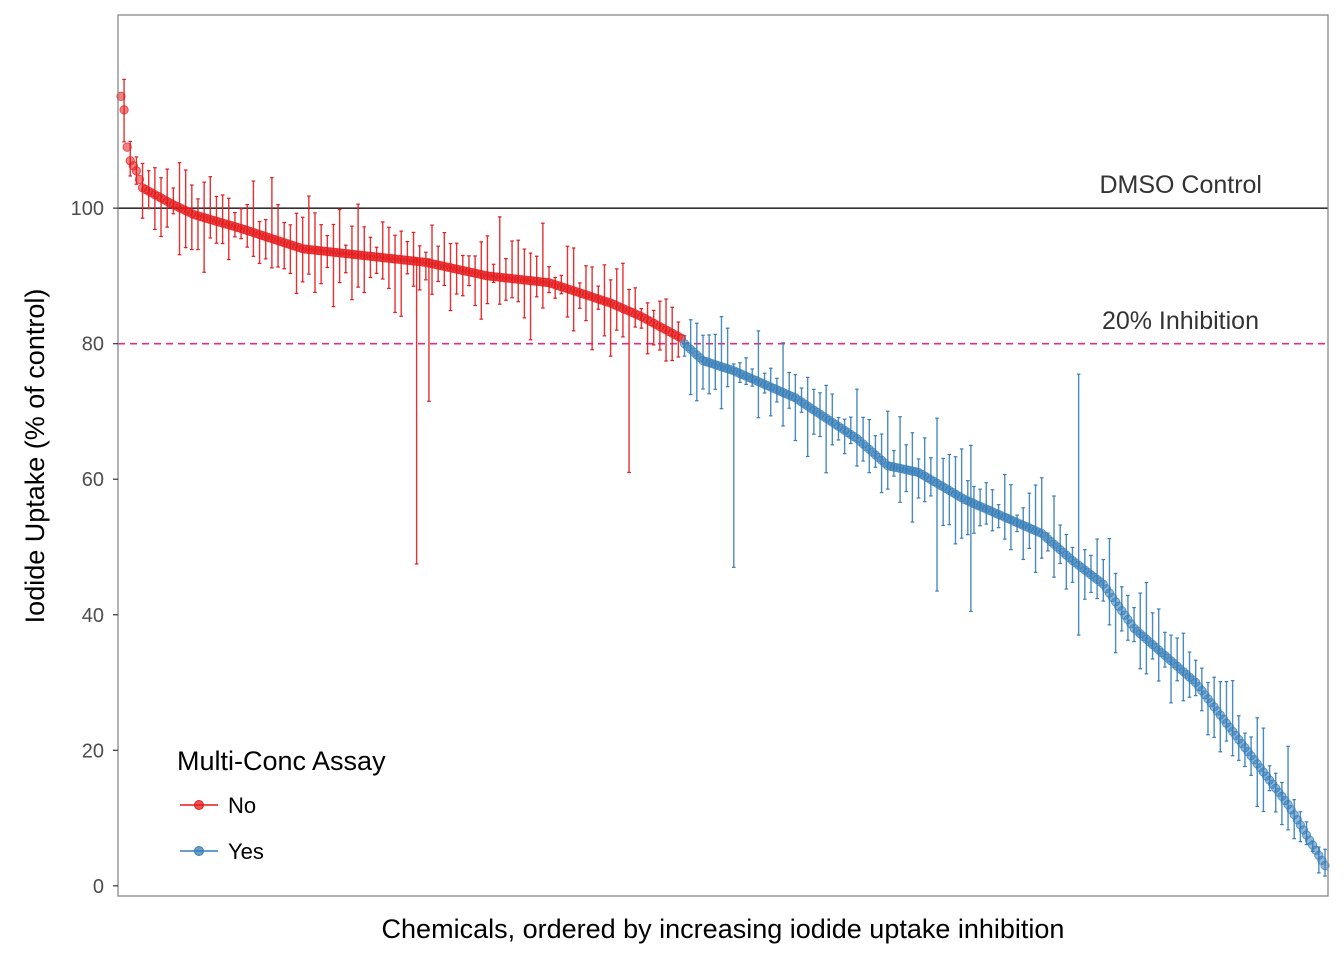  What do you see at coordinates (199, 805) in the screenshot?
I see `legend-key-no-point` at bounding box center [199, 805].